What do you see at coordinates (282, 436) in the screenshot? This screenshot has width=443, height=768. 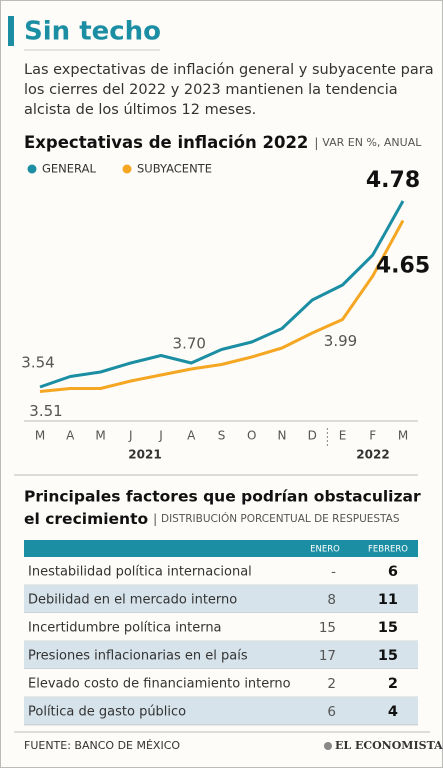 I see `x-tick-label: N` at bounding box center [282, 436].